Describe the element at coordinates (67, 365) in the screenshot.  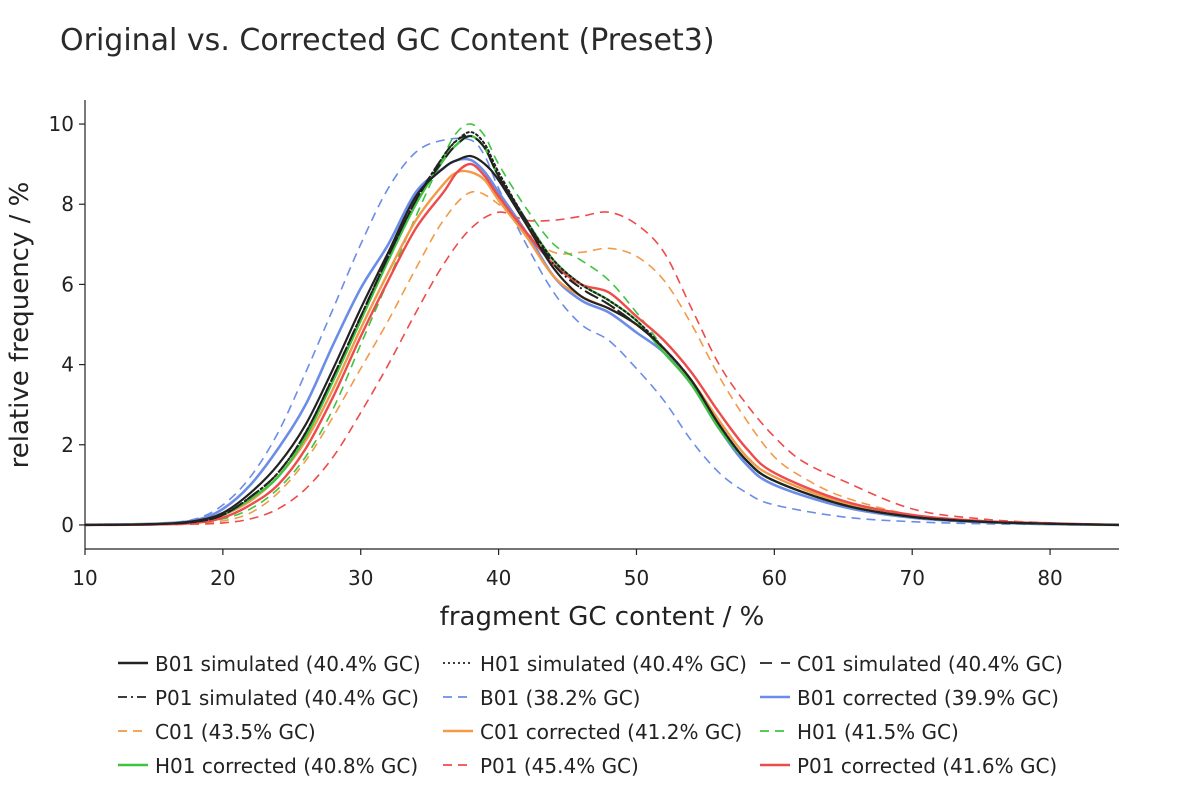
I see `y-tick-label: 4` at that location.